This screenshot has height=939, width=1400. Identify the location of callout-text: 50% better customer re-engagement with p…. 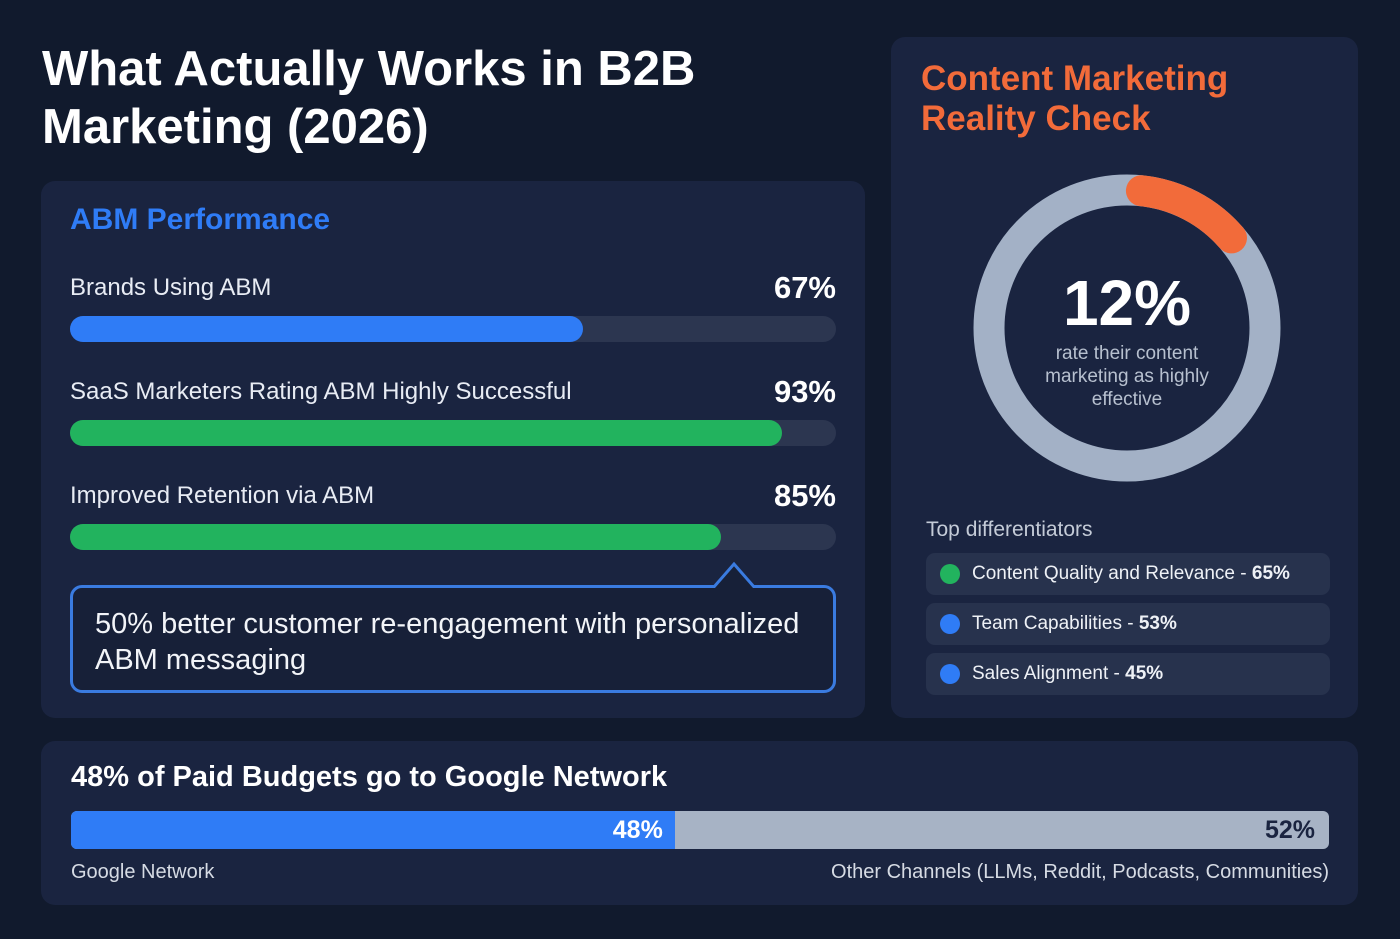
(447, 642).